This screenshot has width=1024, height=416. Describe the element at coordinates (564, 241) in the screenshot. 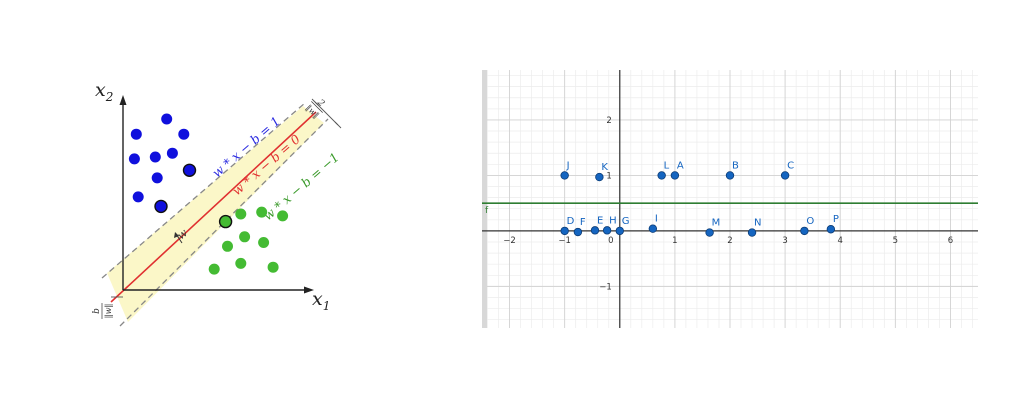

I see `x-tick-label: −1` at that location.